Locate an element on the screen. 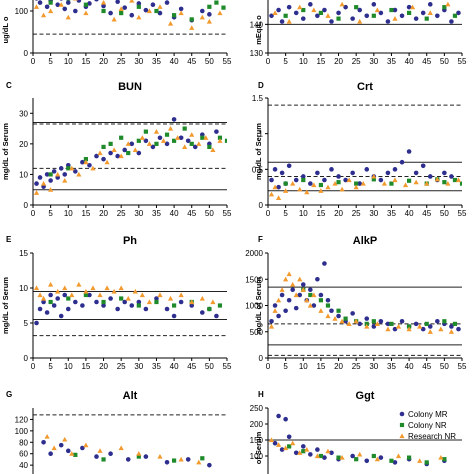 Image resolution: width=474 pixels, height=474 pixels. x-tick-label: 25 is located at coordinates (356, 213).